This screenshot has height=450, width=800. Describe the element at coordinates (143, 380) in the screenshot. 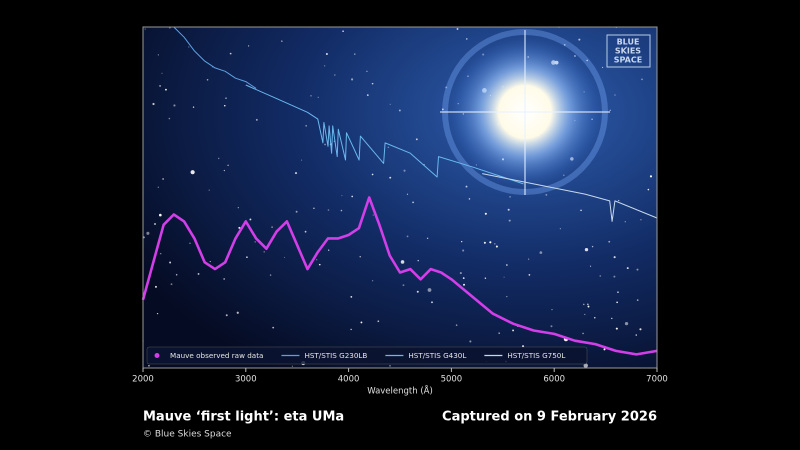

I see `x-tick-label: 2000` at that location.